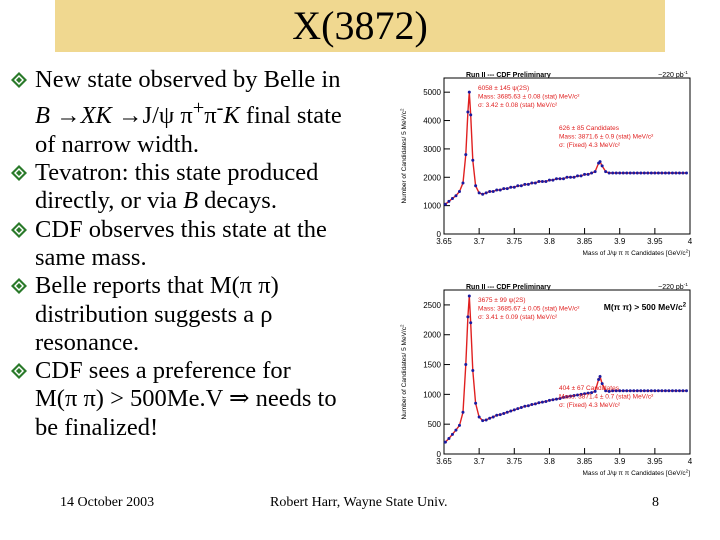 This screenshot has width=720, height=540. Describe the element at coordinates (68, 116) in the screenshot. I see `arrow-icon: →` at that location.